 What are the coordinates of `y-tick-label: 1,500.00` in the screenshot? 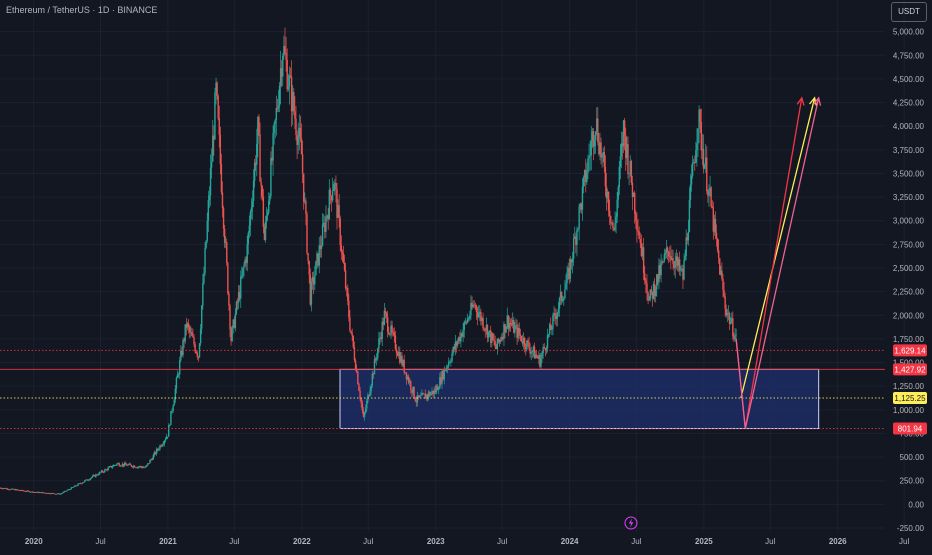 It's located at (909, 363).